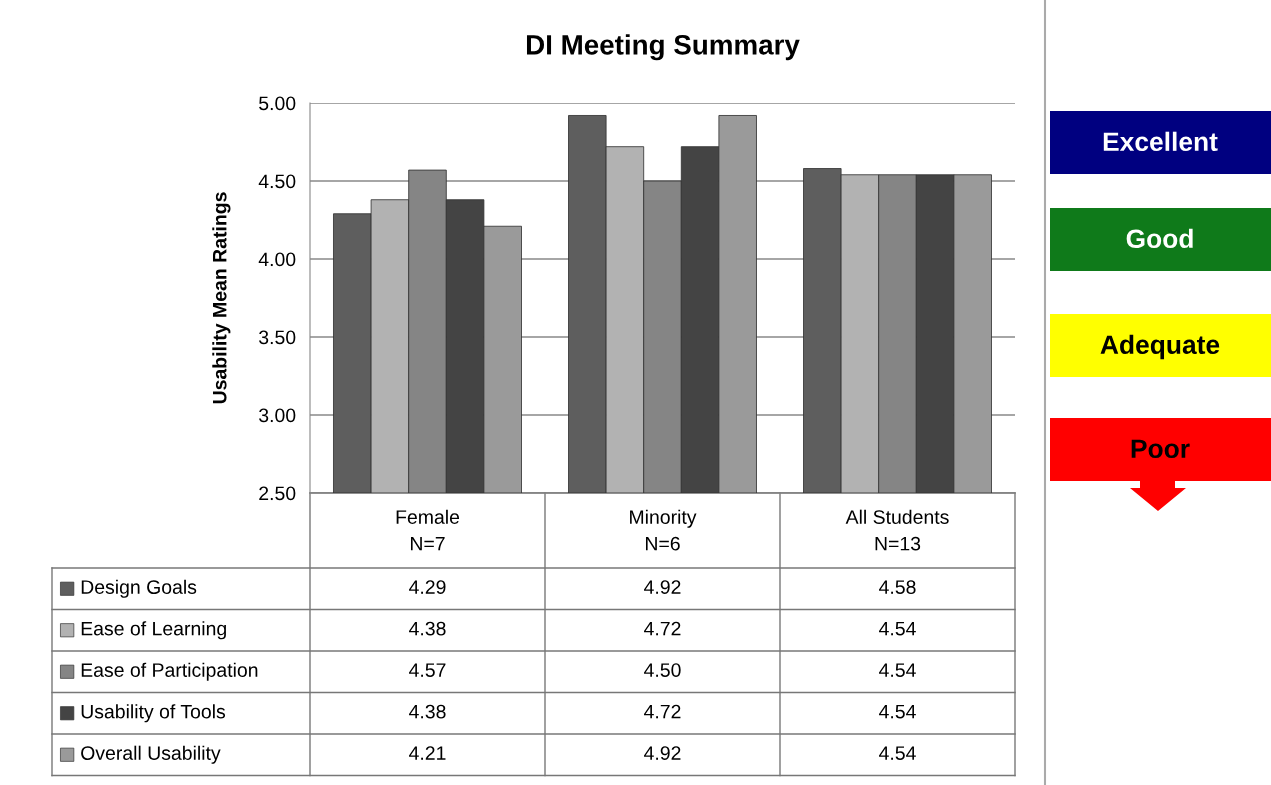 This screenshot has width=1271, height=785. Describe the element at coordinates (663, 47) in the screenshot. I see `chart-title: DI Meeting Summary` at that location.